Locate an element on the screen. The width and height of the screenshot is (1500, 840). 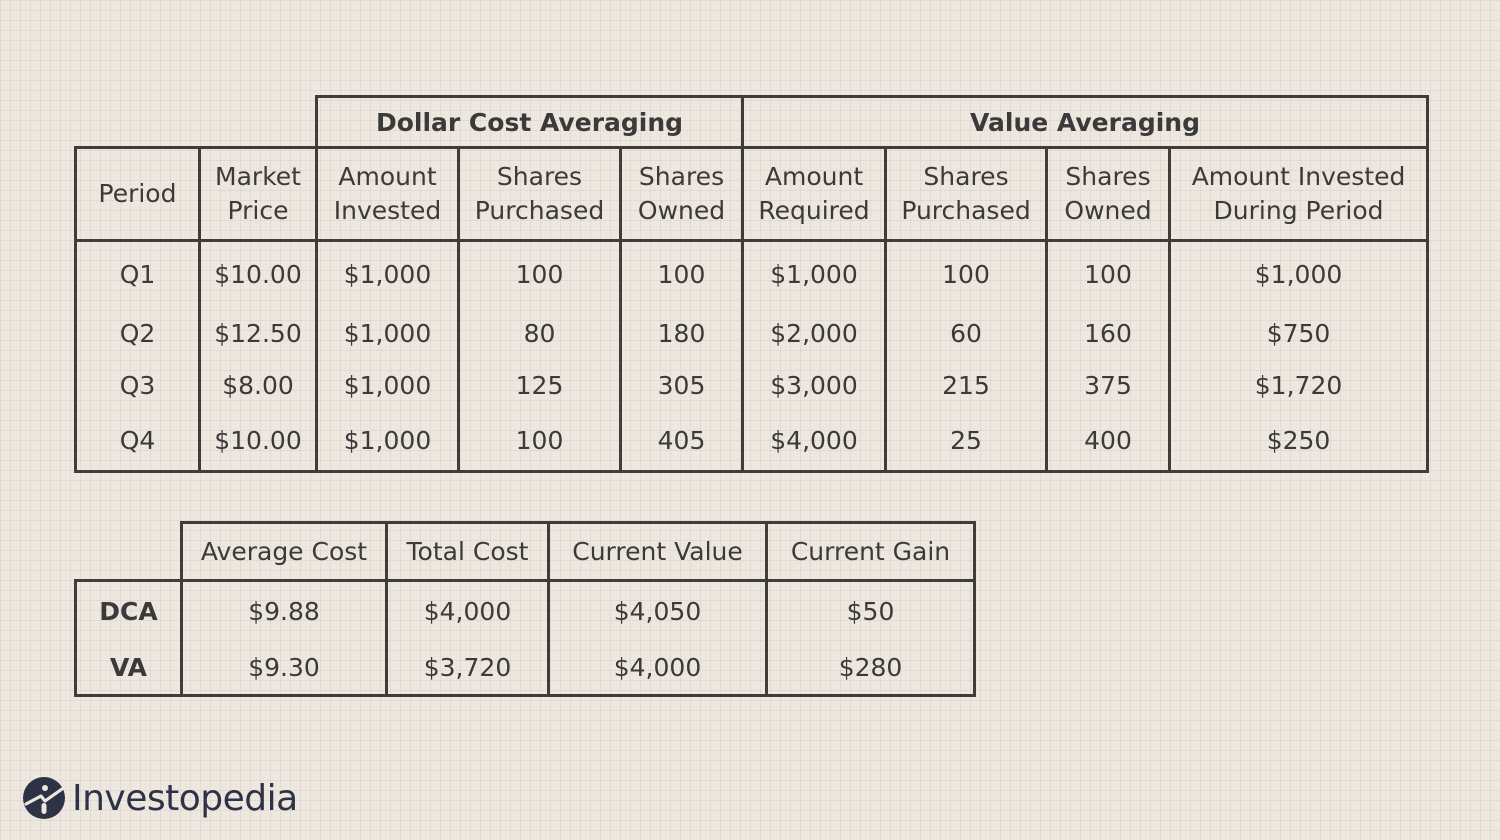
column-header-dca-shares-owned: Shares Owned is located at coordinates (681, 194).